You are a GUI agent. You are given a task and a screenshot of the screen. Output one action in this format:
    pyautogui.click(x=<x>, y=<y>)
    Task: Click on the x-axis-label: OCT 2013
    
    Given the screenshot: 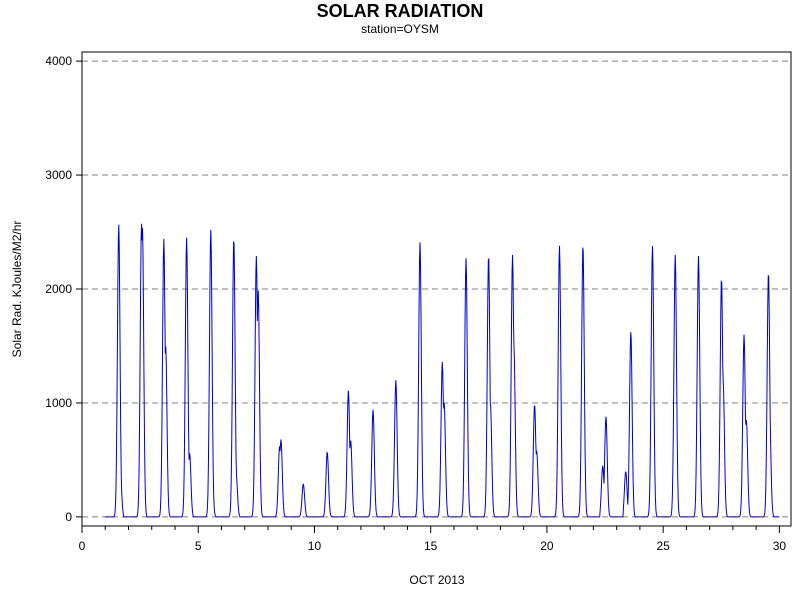 What is the action you would take?
    pyautogui.click(x=436, y=580)
    